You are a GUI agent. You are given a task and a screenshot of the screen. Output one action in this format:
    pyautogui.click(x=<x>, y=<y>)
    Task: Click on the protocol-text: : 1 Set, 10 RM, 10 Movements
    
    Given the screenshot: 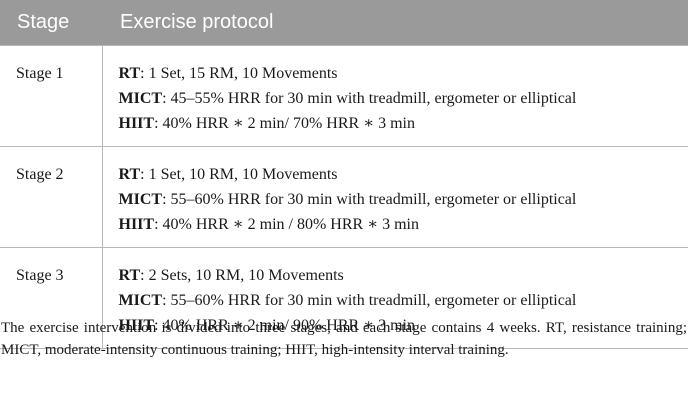 What is the action you would take?
    pyautogui.click(x=239, y=174)
    